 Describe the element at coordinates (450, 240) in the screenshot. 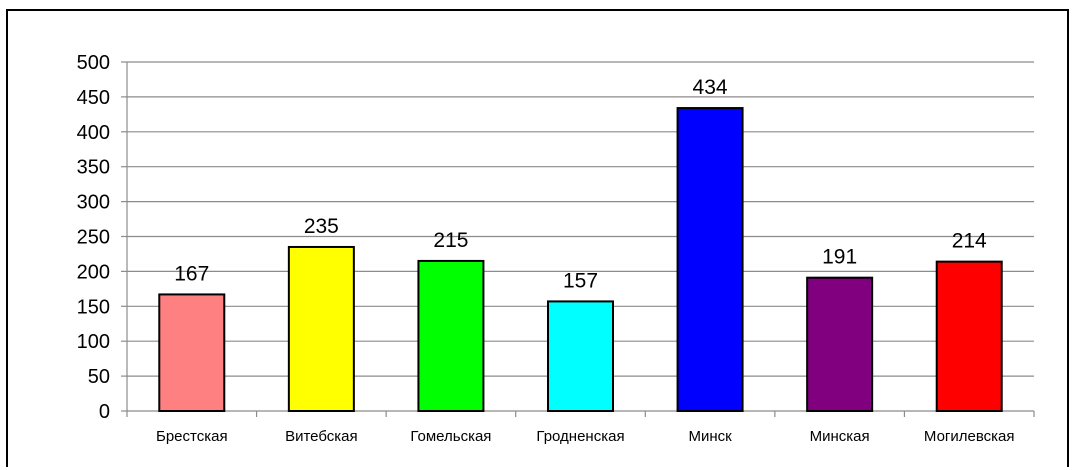

I see `data-label: 215` at that location.